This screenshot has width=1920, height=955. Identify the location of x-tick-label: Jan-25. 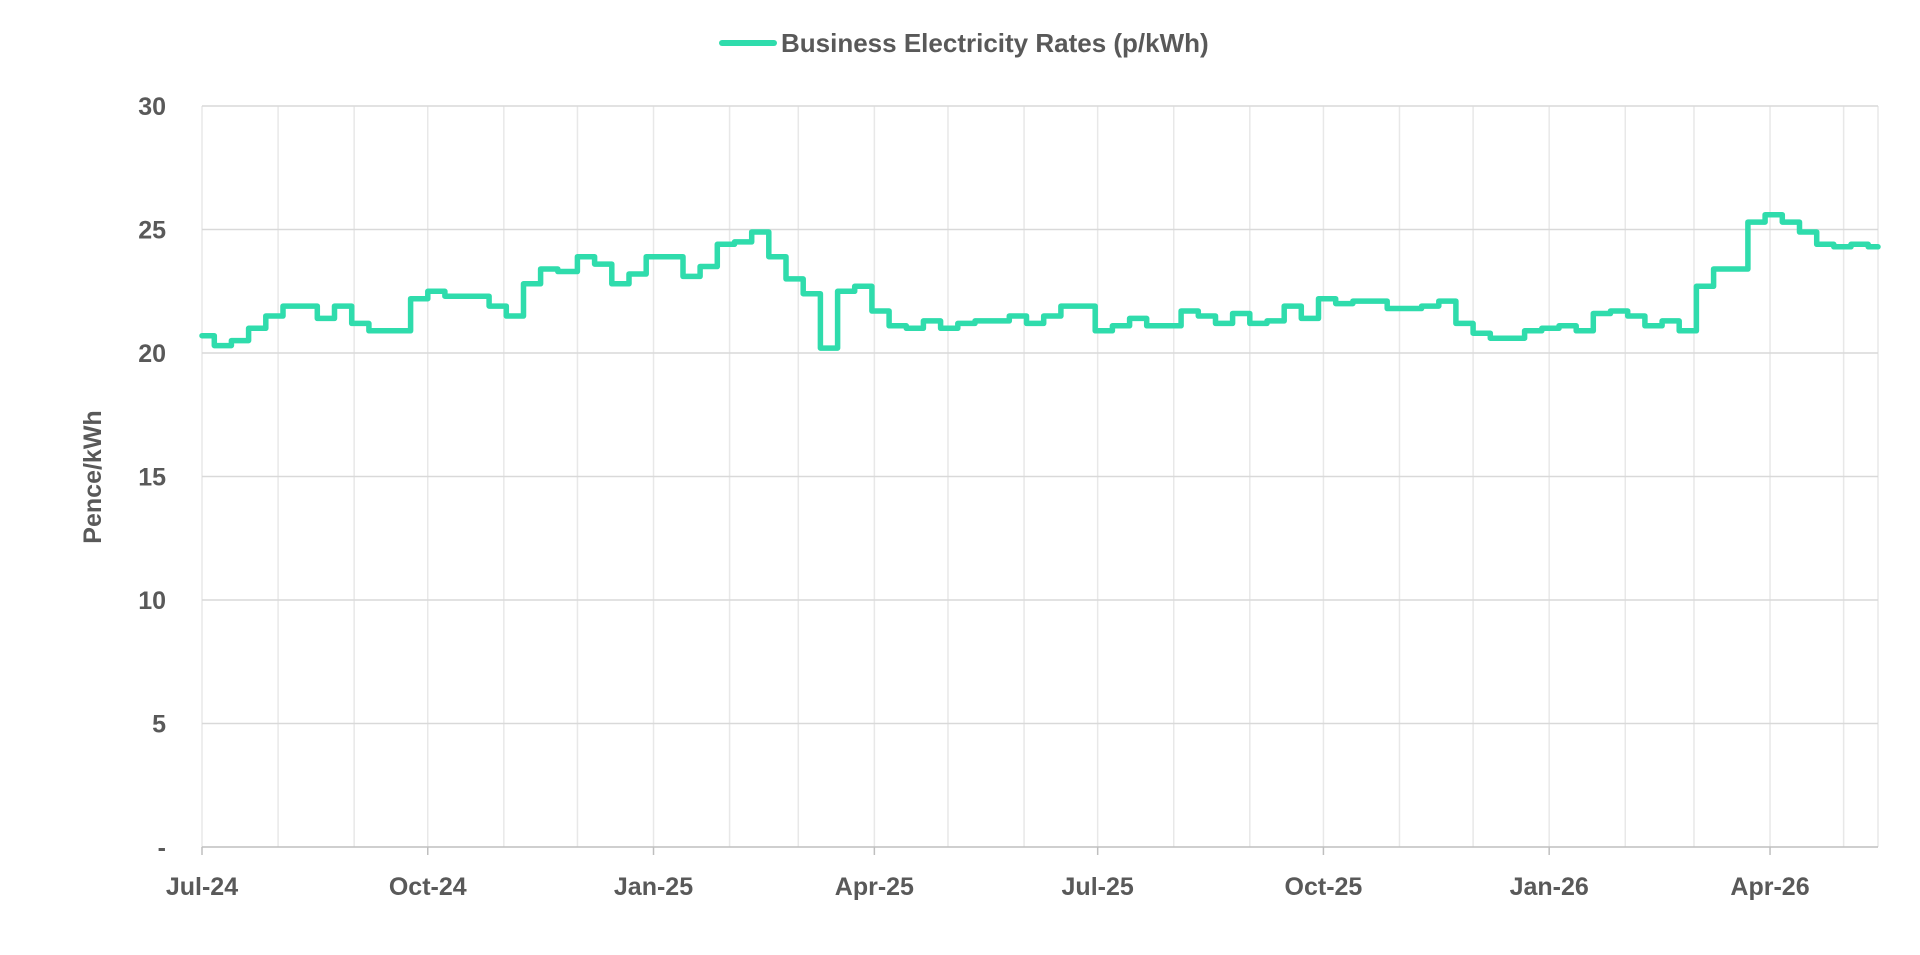
(653, 887).